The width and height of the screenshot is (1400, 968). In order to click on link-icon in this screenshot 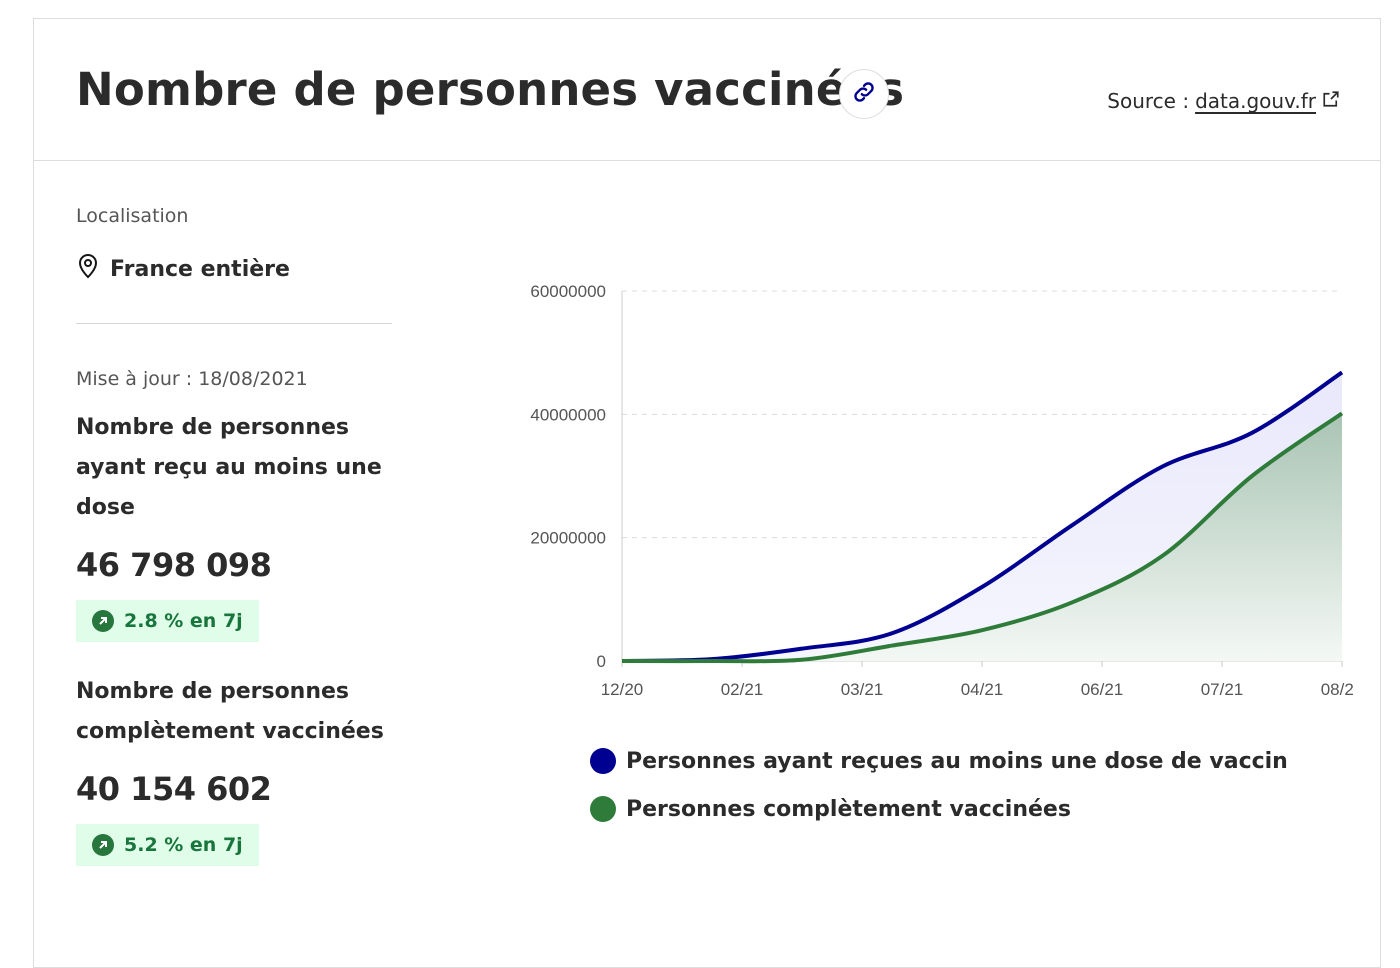, I will do `click(864, 94)`.